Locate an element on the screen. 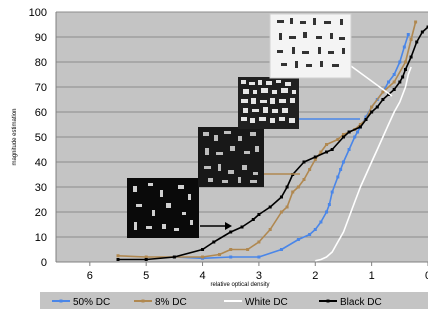  y-tick-label: 90 is located at coordinates (41, 38).